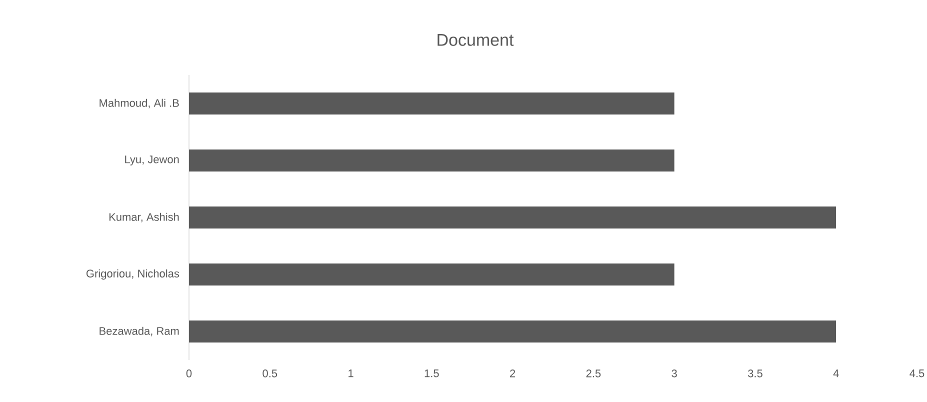  What do you see at coordinates (189, 374) in the screenshot?
I see `x-tick-label: 0` at bounding box center [189, 374].